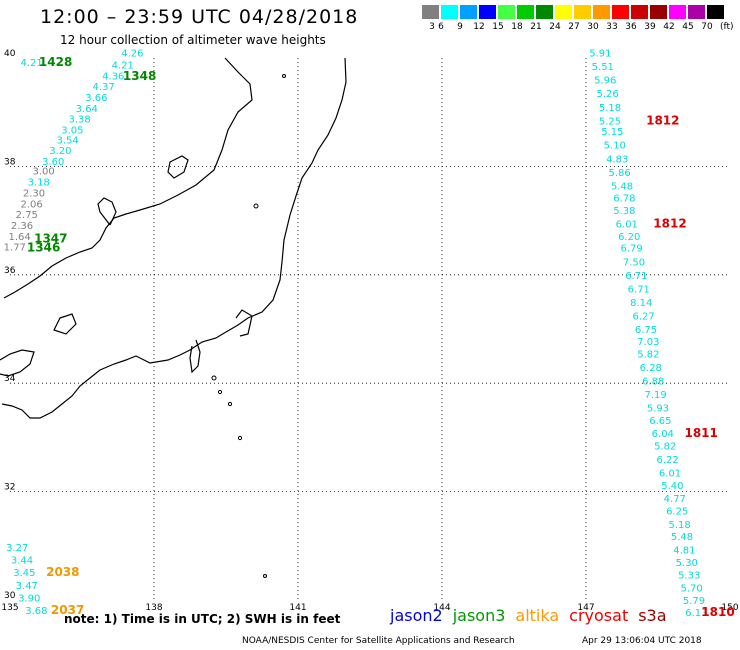 The height and width of the screenshot is (650, 740). I want to click on wave-height-value: 3.60, so click(53, 162).